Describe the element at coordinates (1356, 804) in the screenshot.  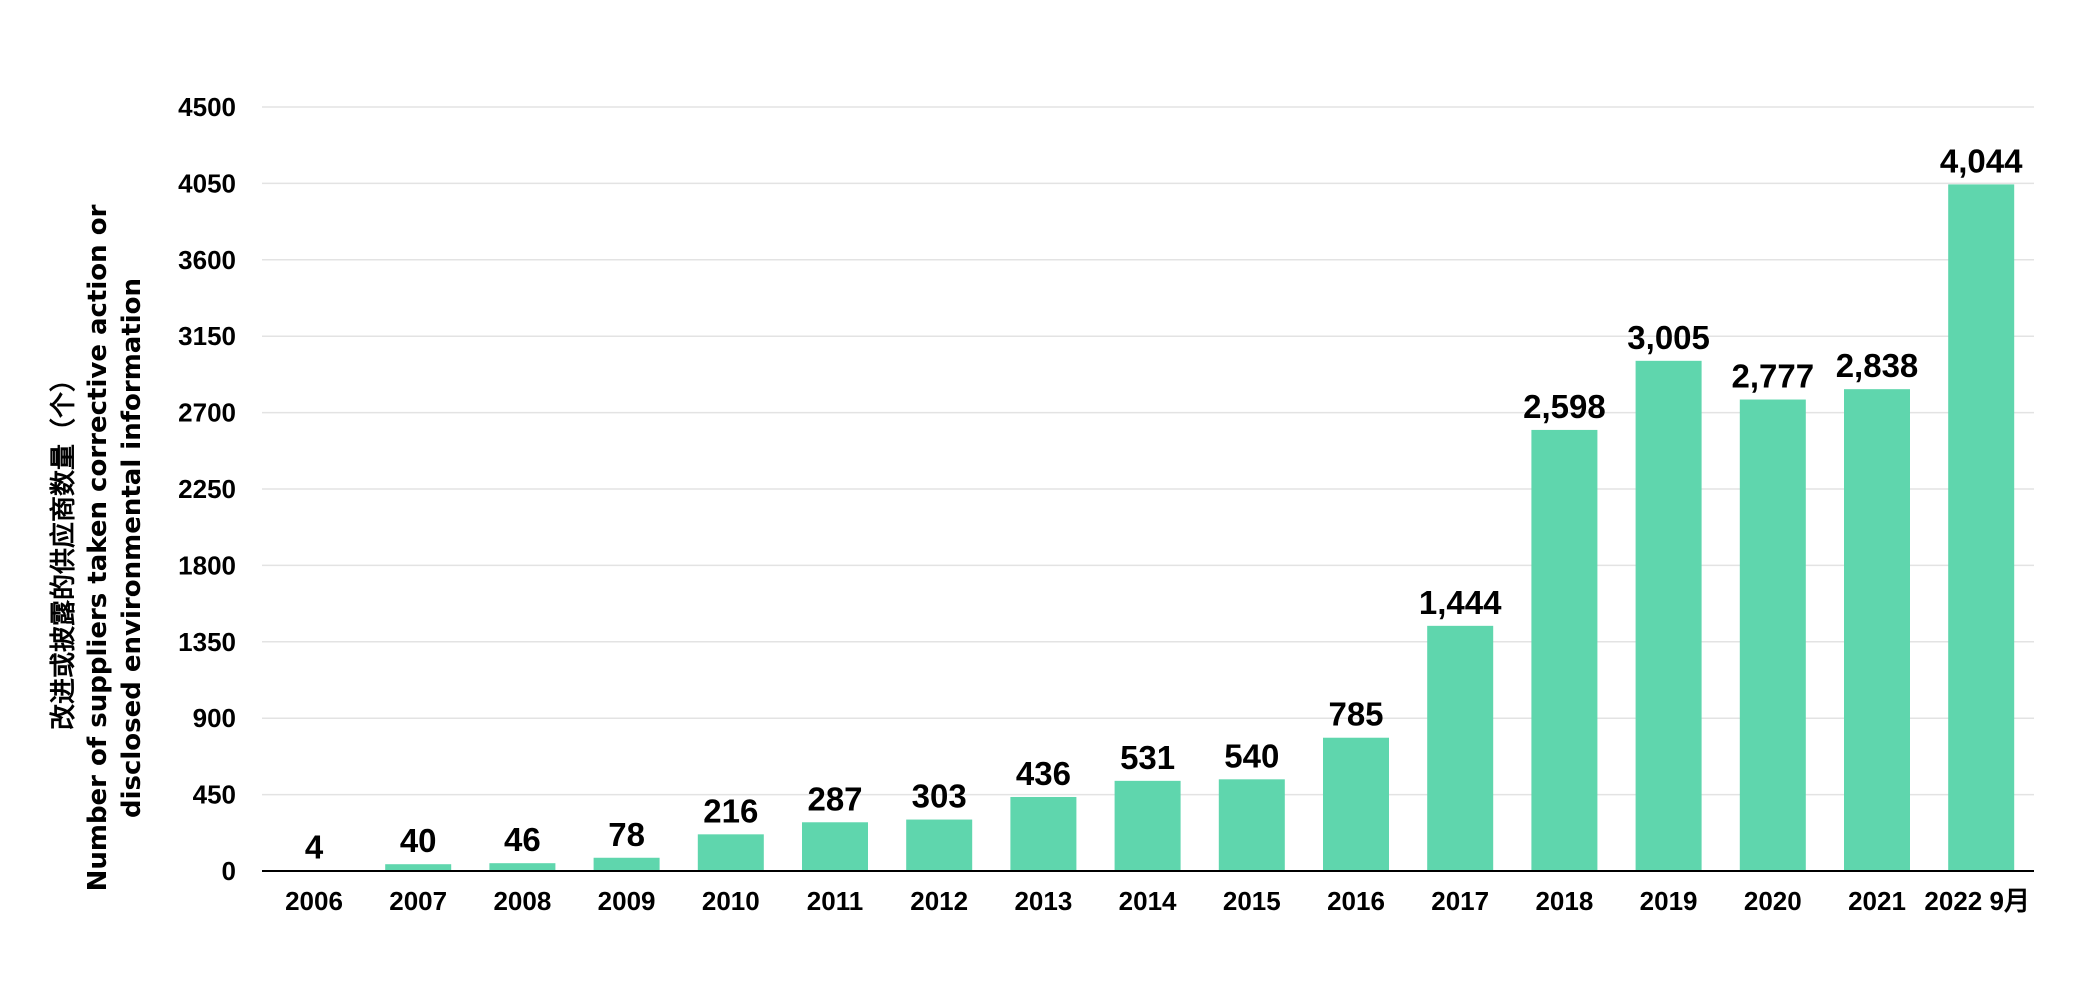
I see `bar-2016` at that location.